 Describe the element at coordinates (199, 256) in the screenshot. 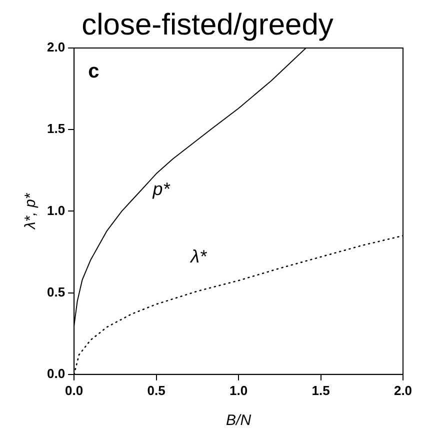

I see `series-label: λ*` at that location.